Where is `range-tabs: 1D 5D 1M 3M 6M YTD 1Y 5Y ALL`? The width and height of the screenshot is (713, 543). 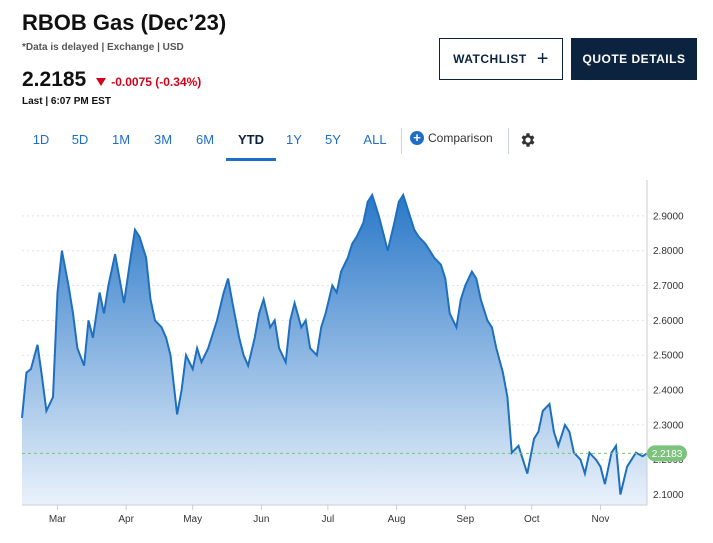 range-tabs: 1D 5D 1M 3M 6M YTD 1Y 5Y ALL is located at coordinates (209, 143).